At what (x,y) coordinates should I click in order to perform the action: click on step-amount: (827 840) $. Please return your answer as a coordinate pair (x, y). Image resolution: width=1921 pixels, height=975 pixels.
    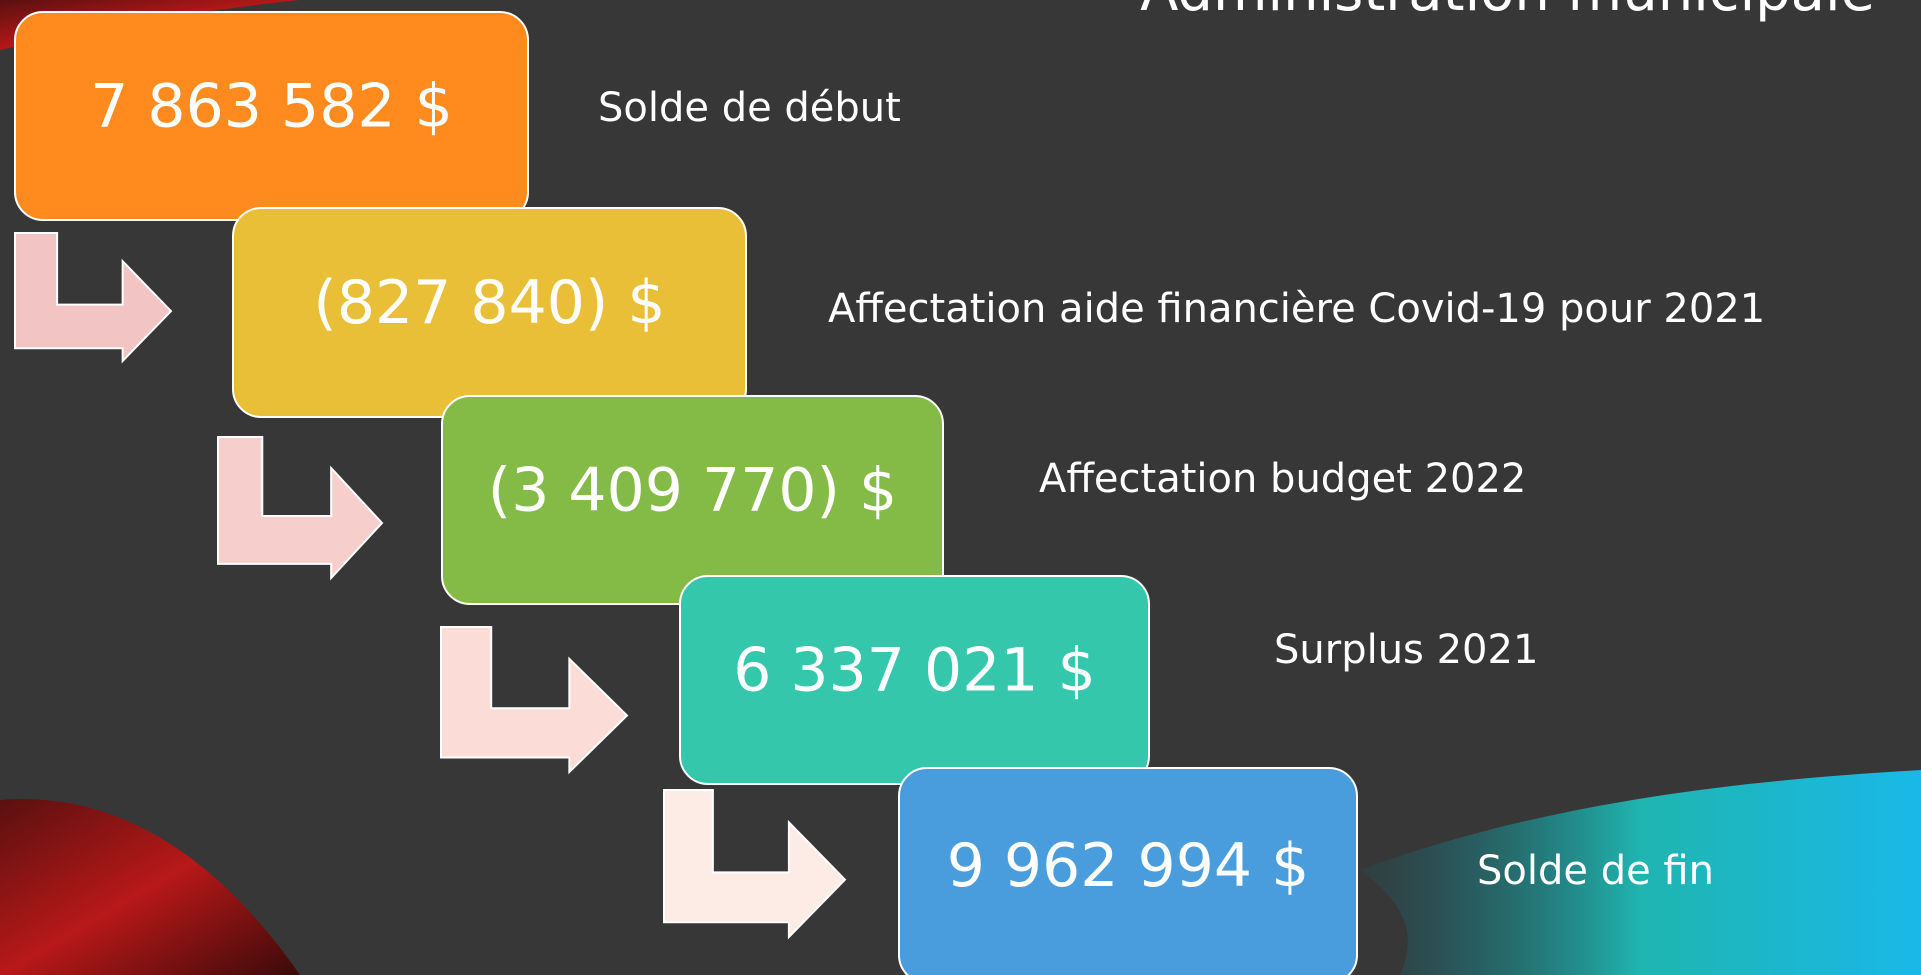
    Looking at the image, I should click on (489, 303).